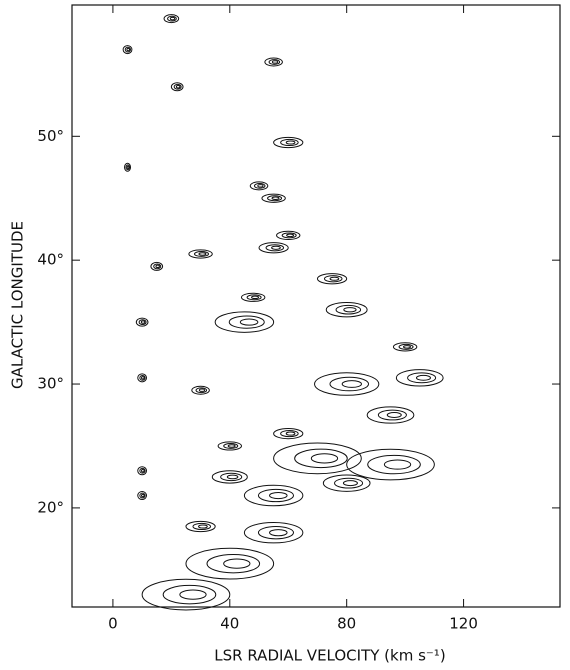  I want to click on x-tick-label: 120, so click(463, 624).